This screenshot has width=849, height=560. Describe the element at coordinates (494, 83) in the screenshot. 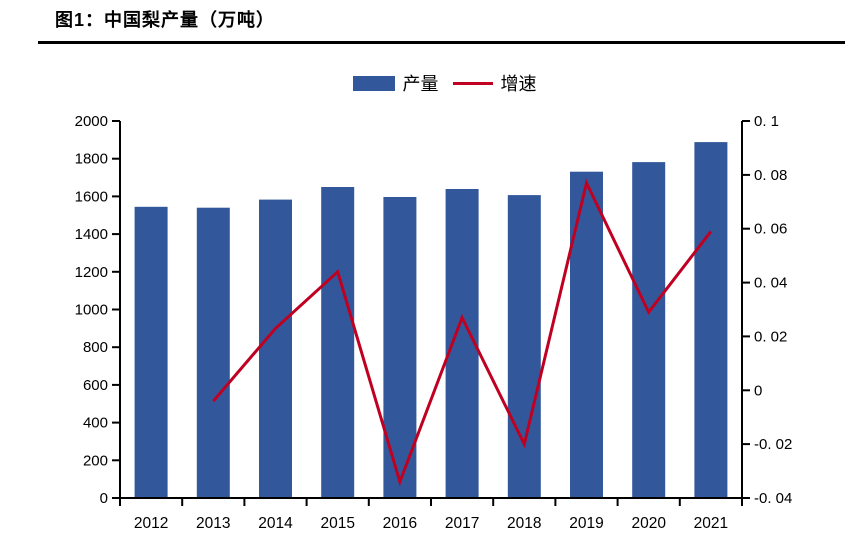

I see `legend-item-growth: 增速` at that location.